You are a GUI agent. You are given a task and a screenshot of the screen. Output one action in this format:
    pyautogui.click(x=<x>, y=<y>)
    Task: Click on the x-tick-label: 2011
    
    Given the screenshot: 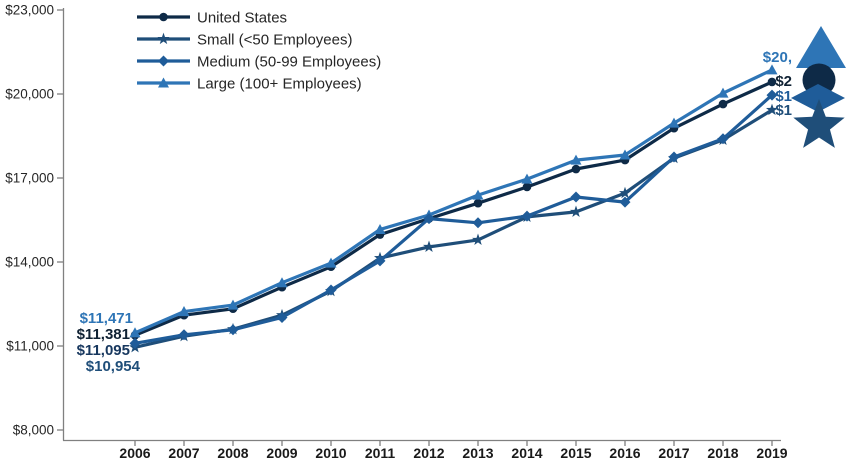 What is the action you would take?
    pyautogui.click(x=380, y=453)
    